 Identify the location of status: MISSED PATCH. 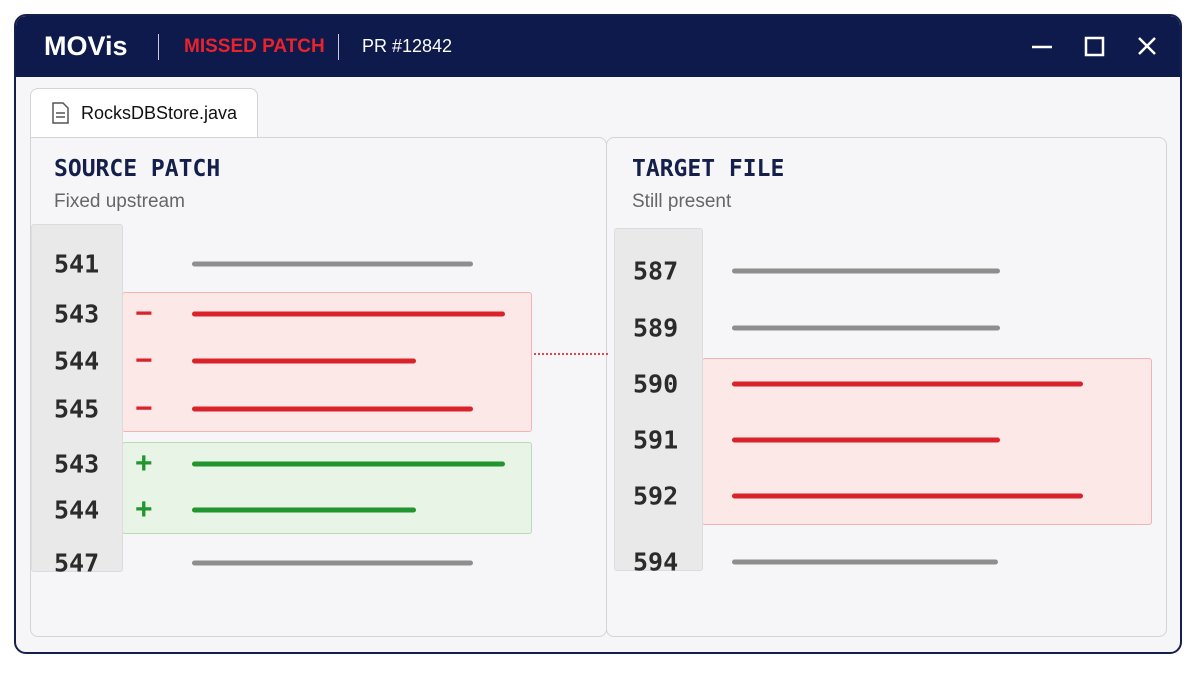
(254, 46).